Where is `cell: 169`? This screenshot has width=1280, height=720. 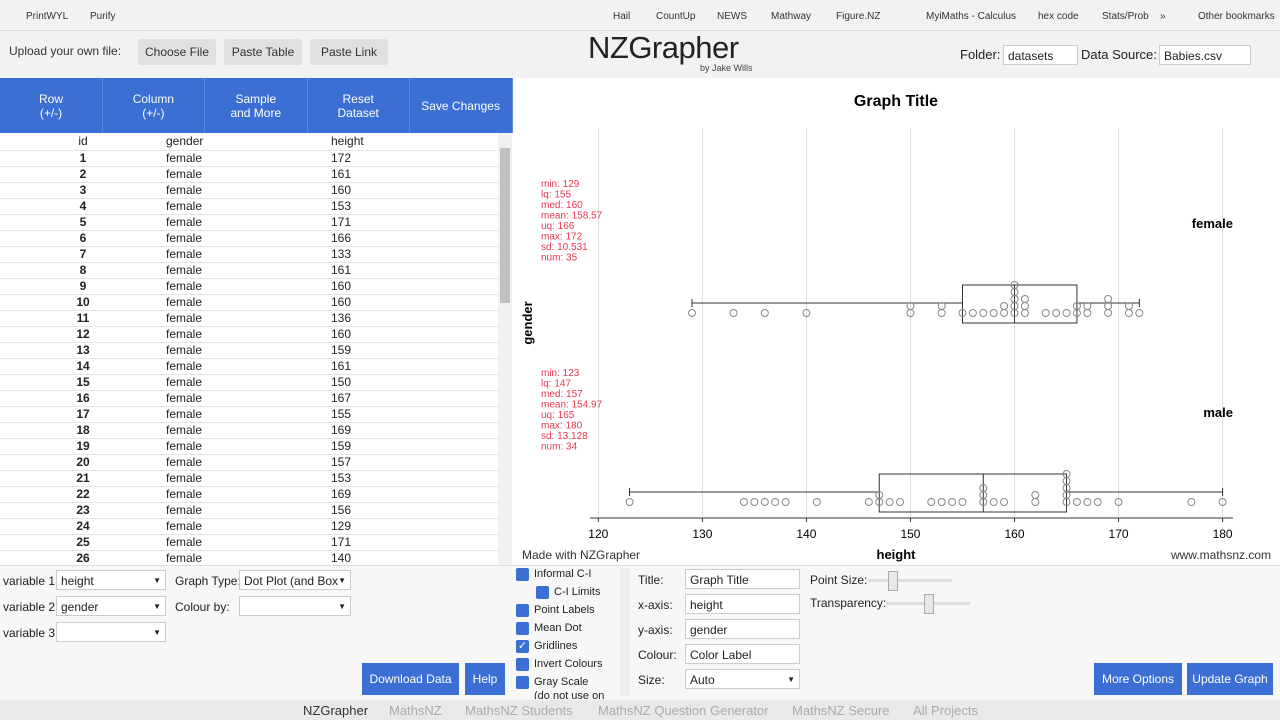 cell: 169 is located at coordinates (341, 430).